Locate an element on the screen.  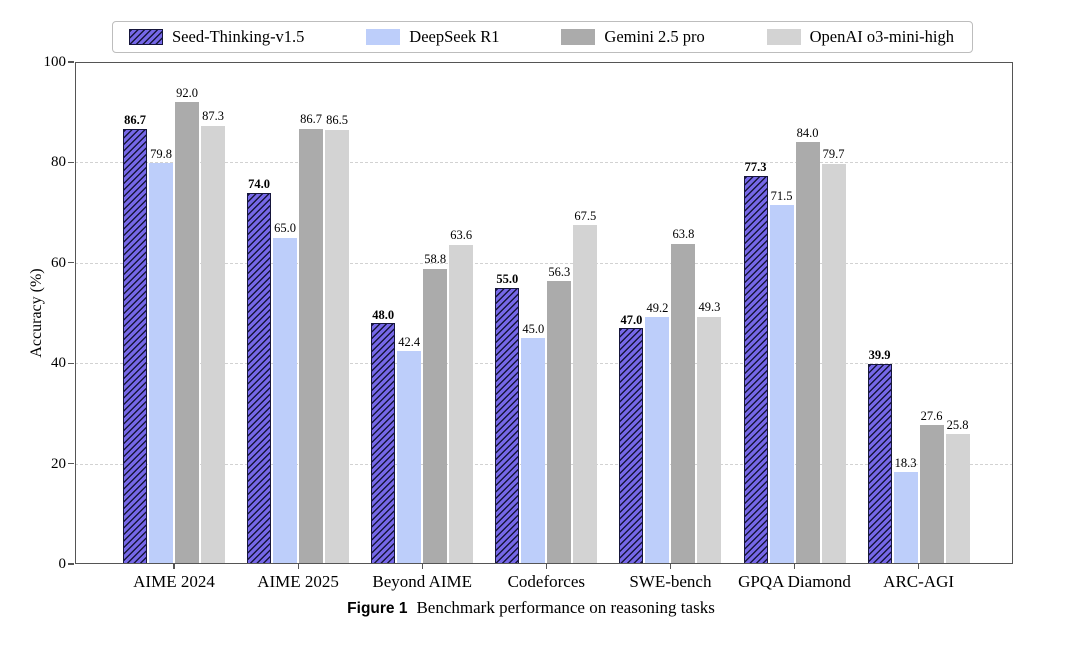
bar-DeepSeek R1: 49.2 is located at coordinates (657, 433).